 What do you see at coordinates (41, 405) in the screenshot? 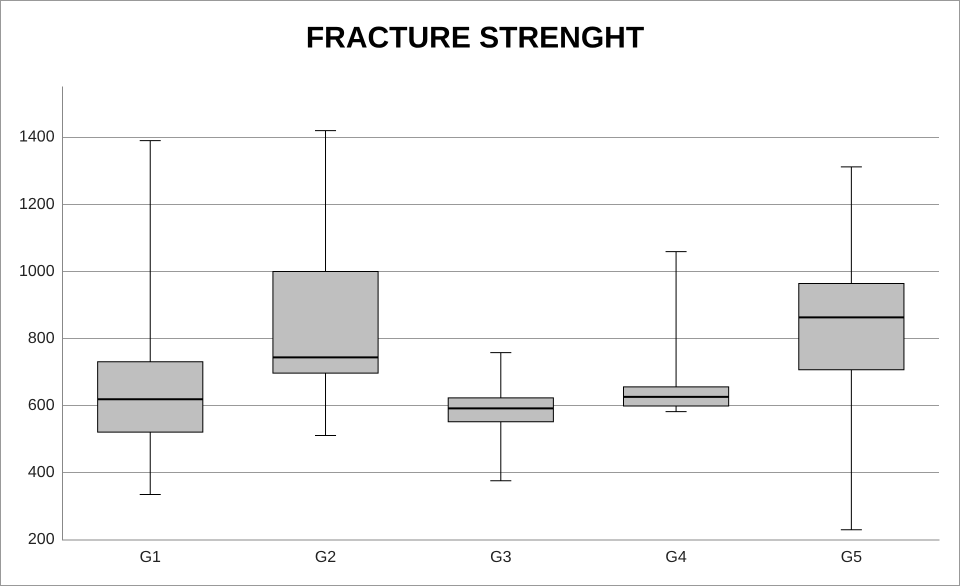
I see `y-tick-label: 600` at bounding box center [41, 405].